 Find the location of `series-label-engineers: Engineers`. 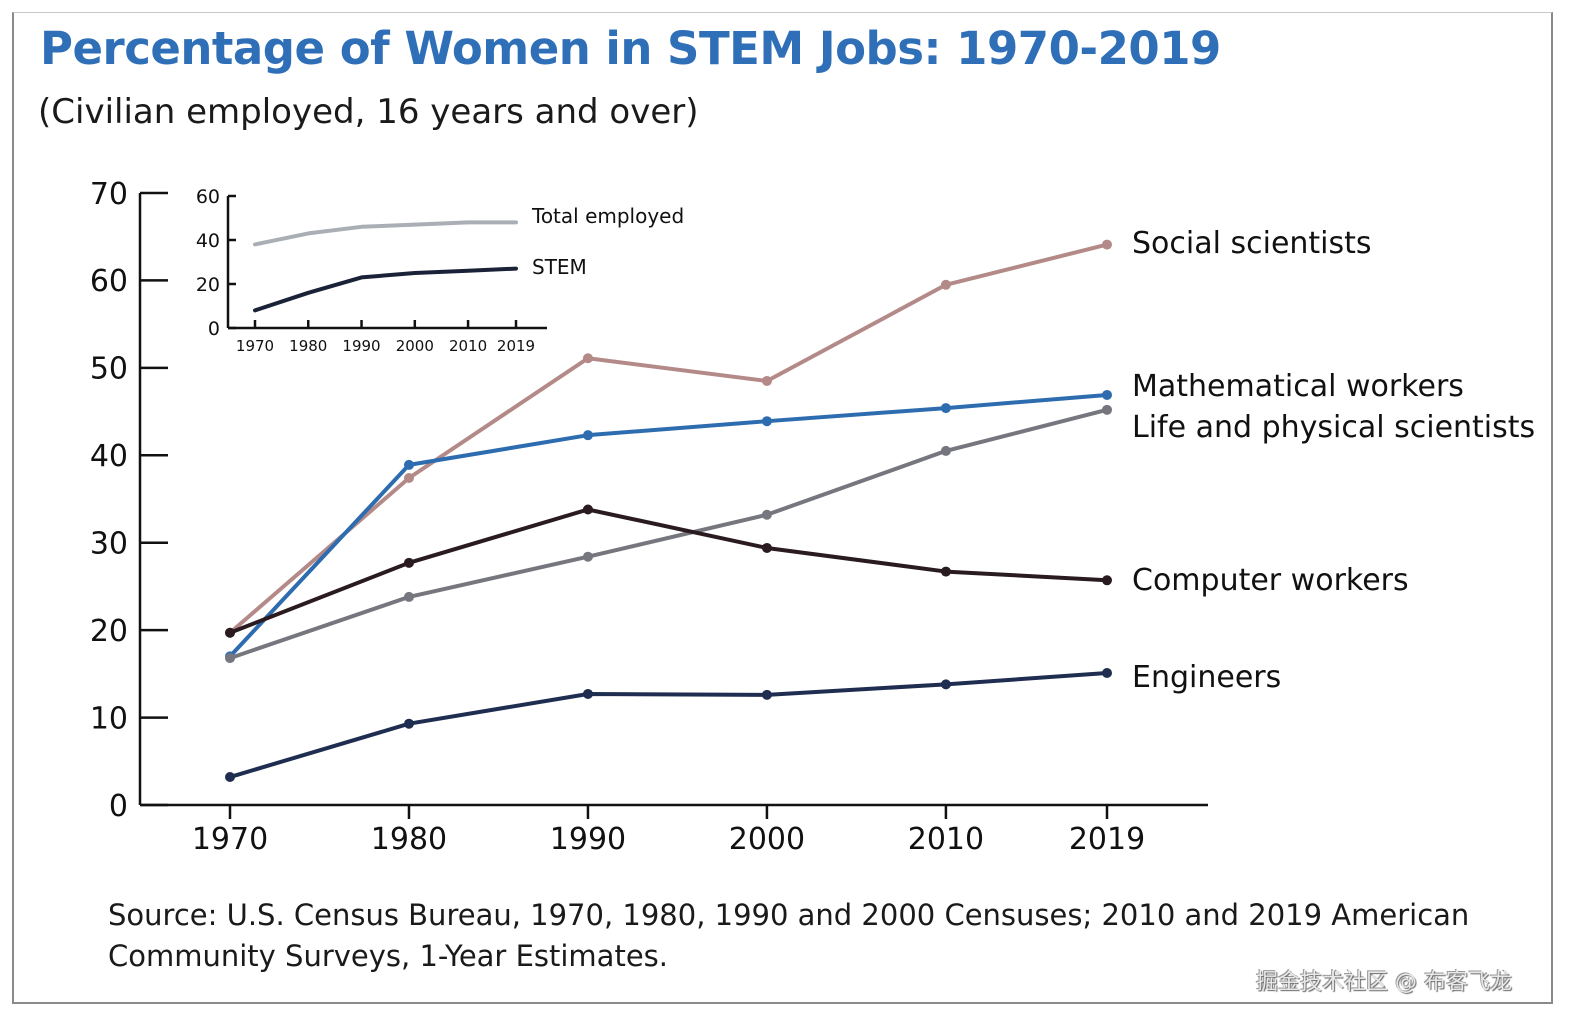

series-label-engineers: Engineers is located at coordinates (1206, 677).